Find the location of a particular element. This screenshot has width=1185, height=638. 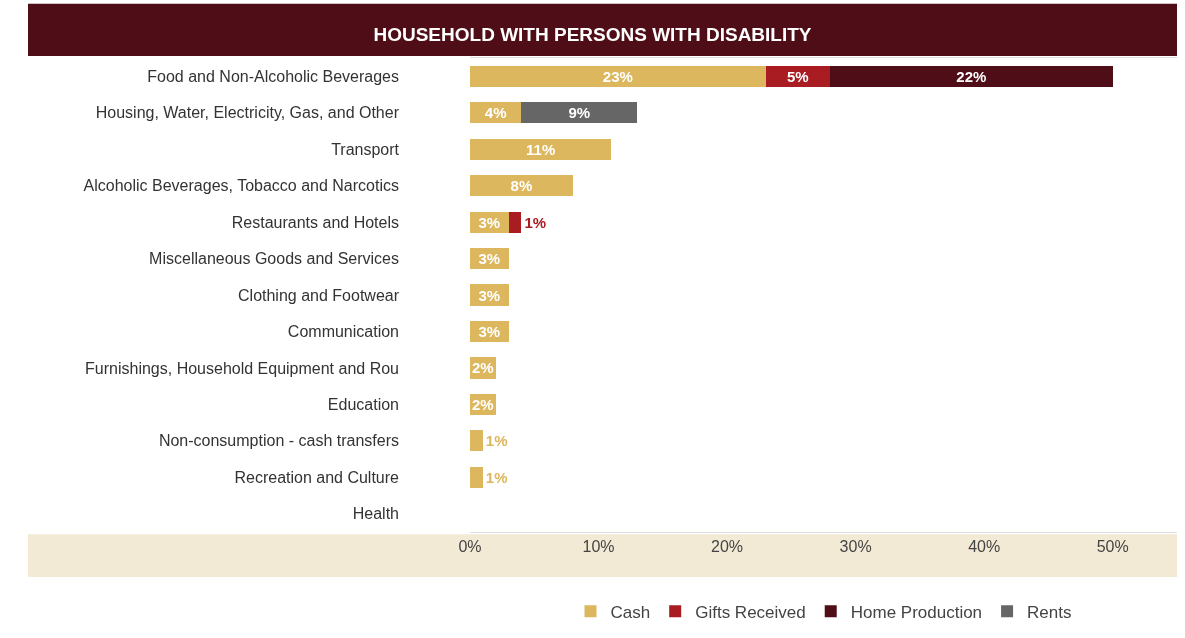

x-tick-label: 20% is located at coordinates (727, 547).